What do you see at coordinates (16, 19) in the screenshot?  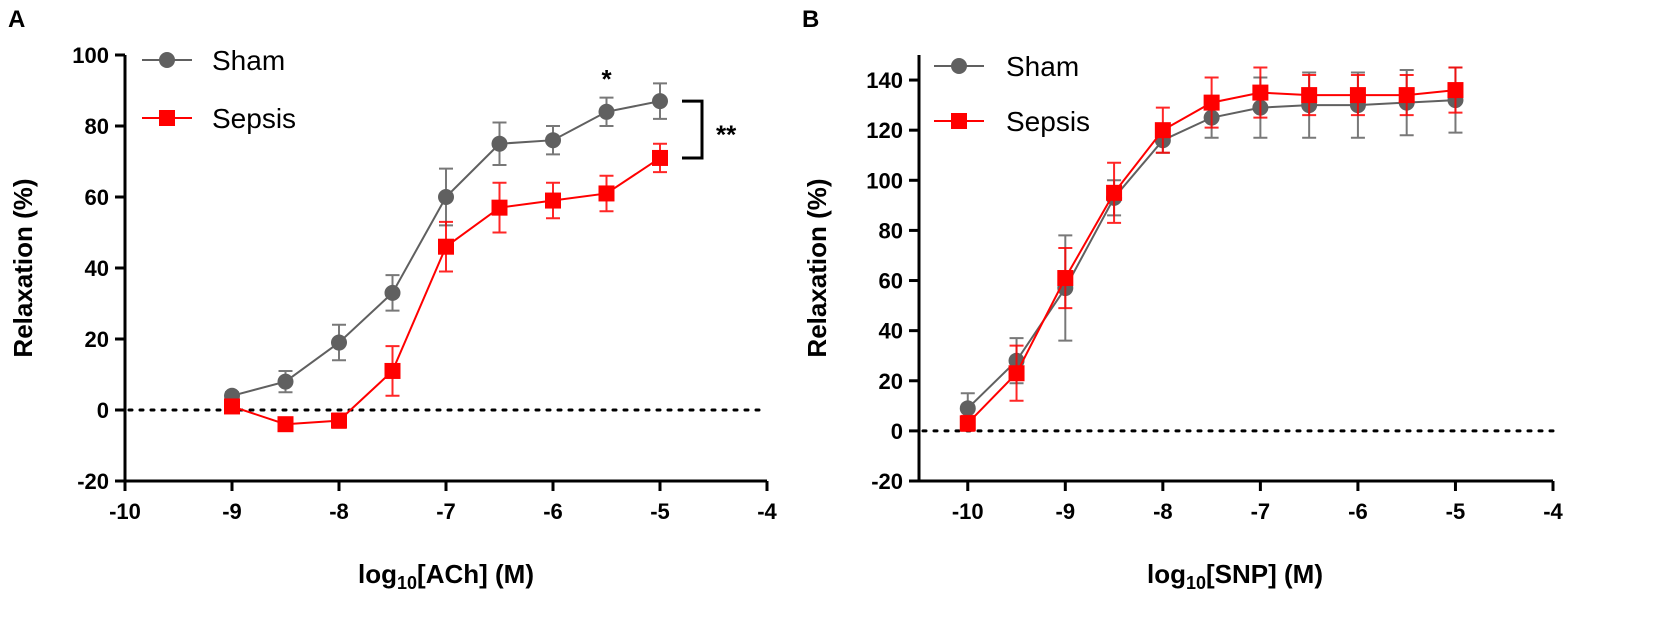 I see `panel-a-label: A` at bounding box center [16, 19].